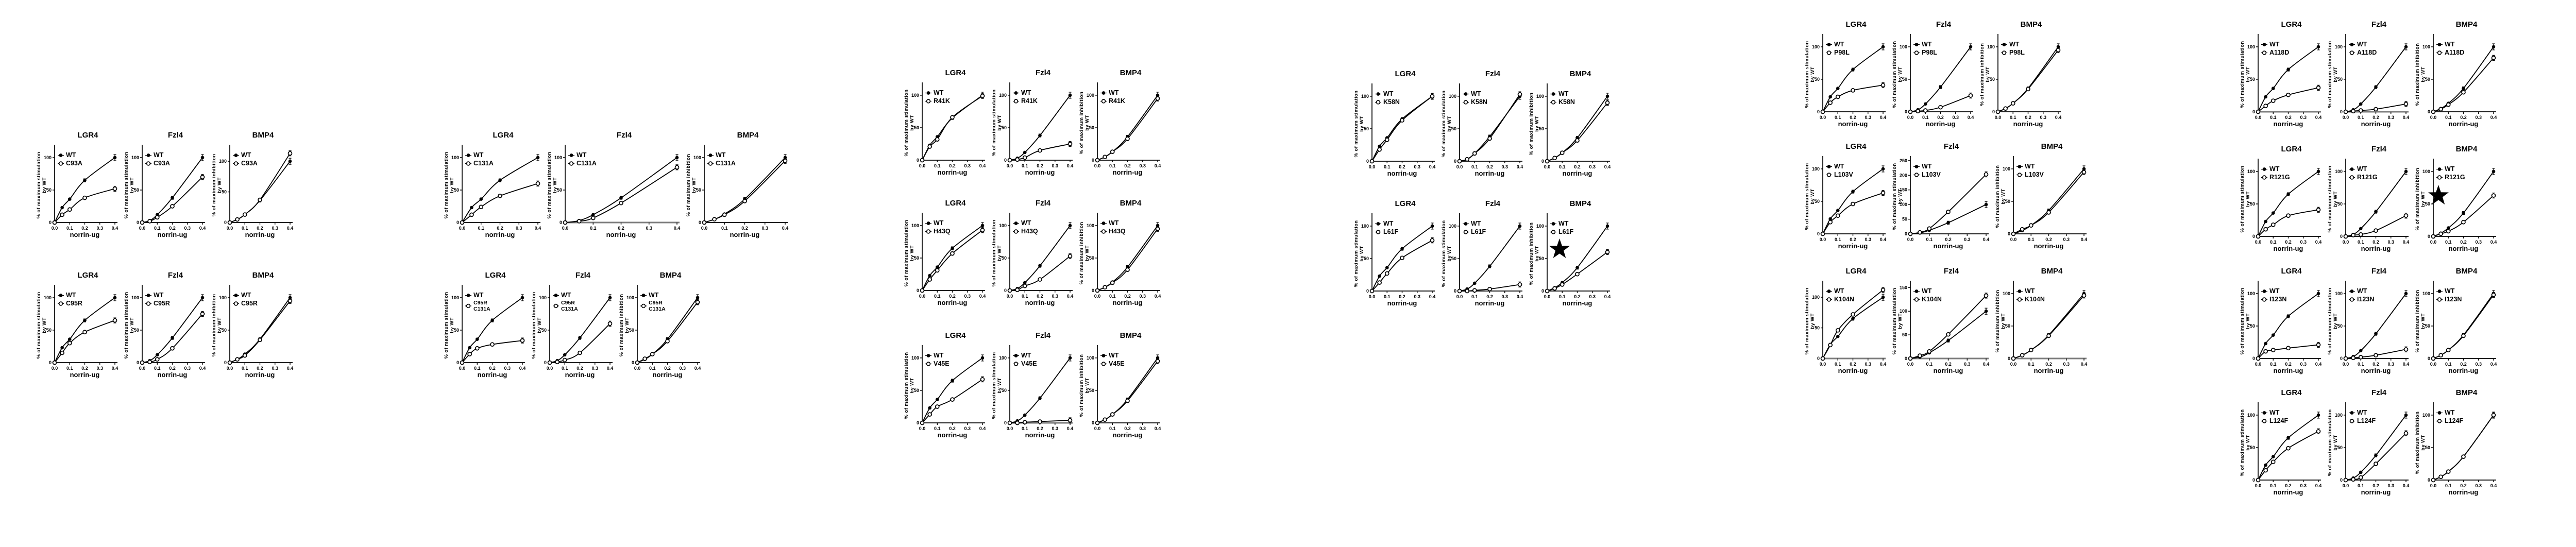  What do you see at coordinates (1493, 203) in the screenshot?
I see `panel-title: Fzl4` at bounding box center [1493, 203].